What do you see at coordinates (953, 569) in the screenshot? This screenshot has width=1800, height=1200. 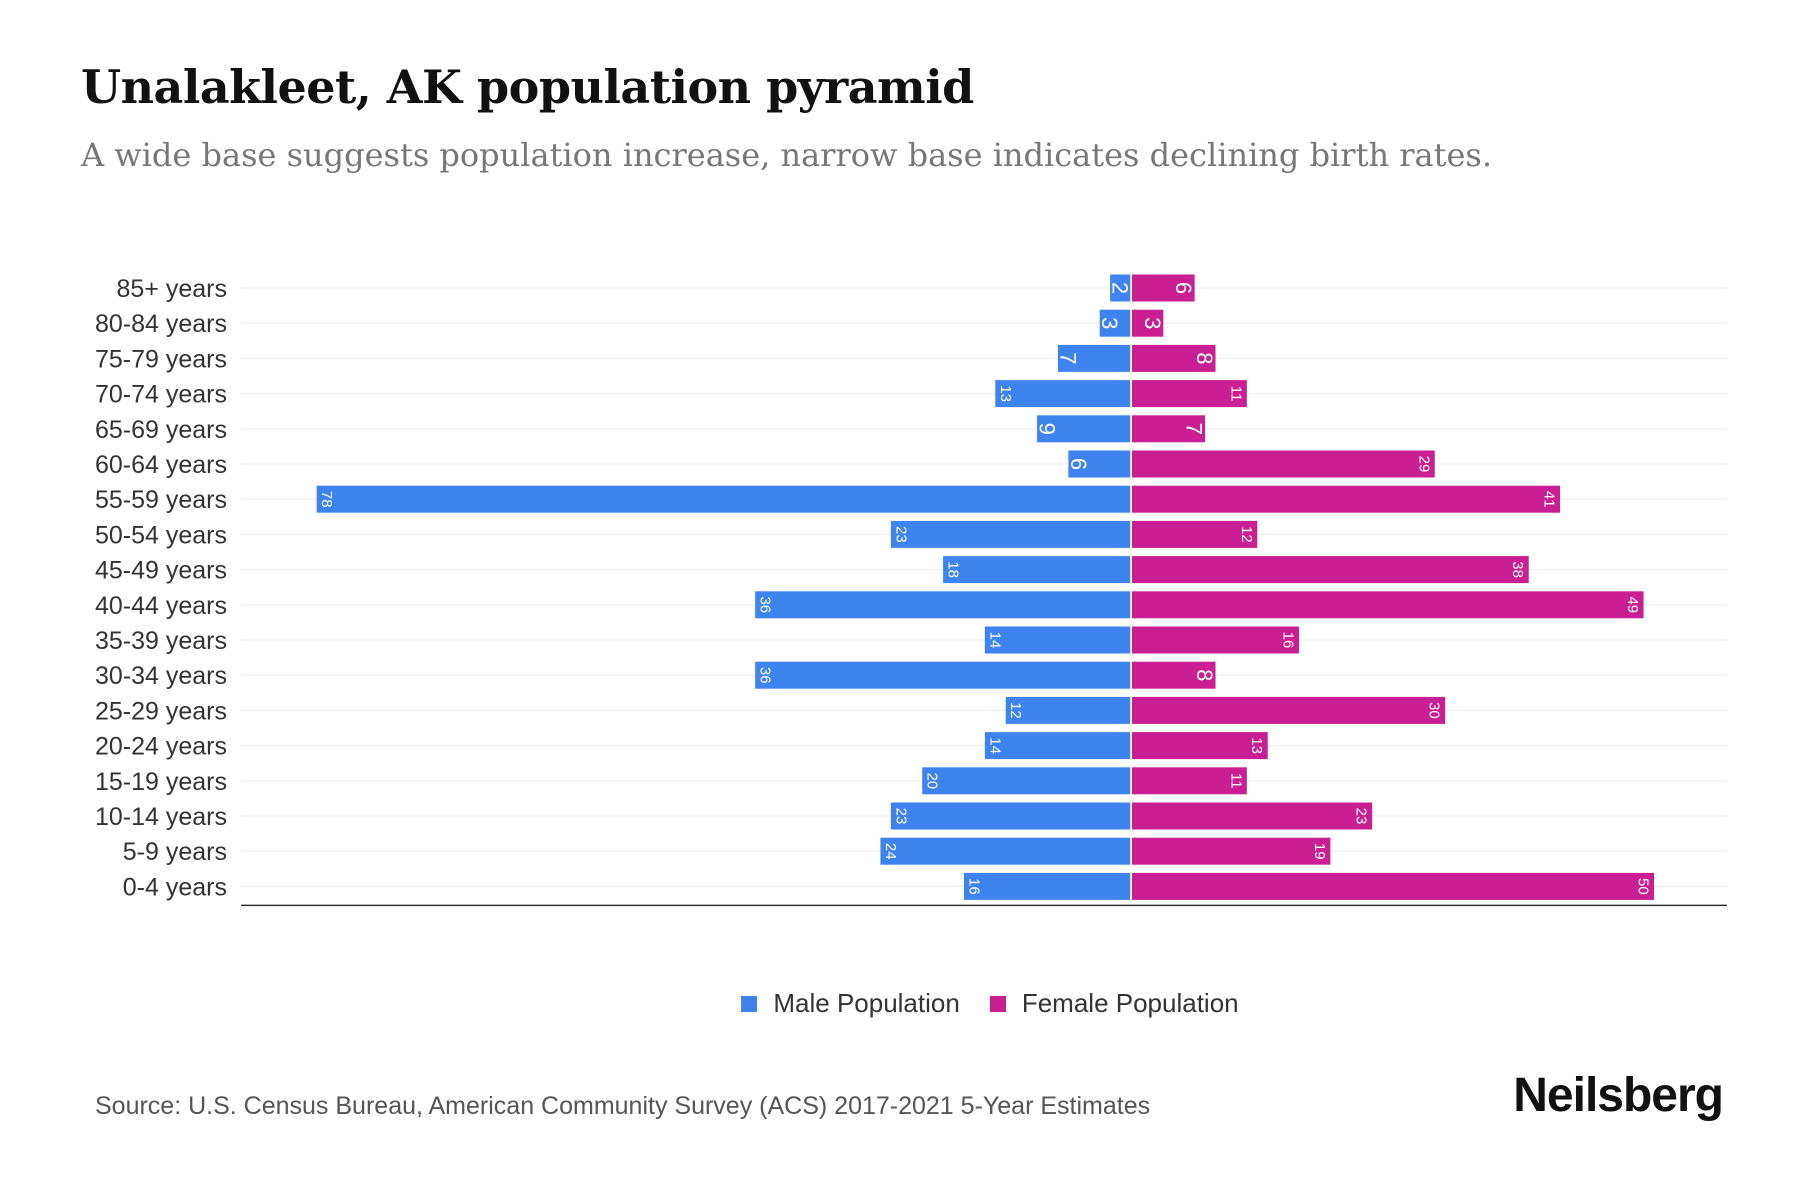 I see `male-value-label: 18` at bounding box center [953, 569].